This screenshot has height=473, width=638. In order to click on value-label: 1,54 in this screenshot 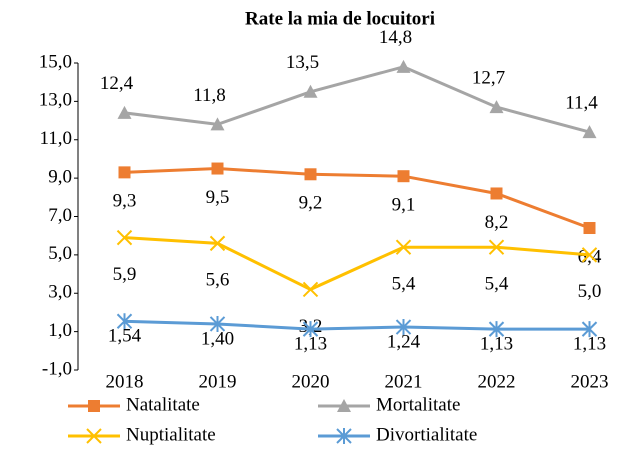, I will do `click(125, 336)`.